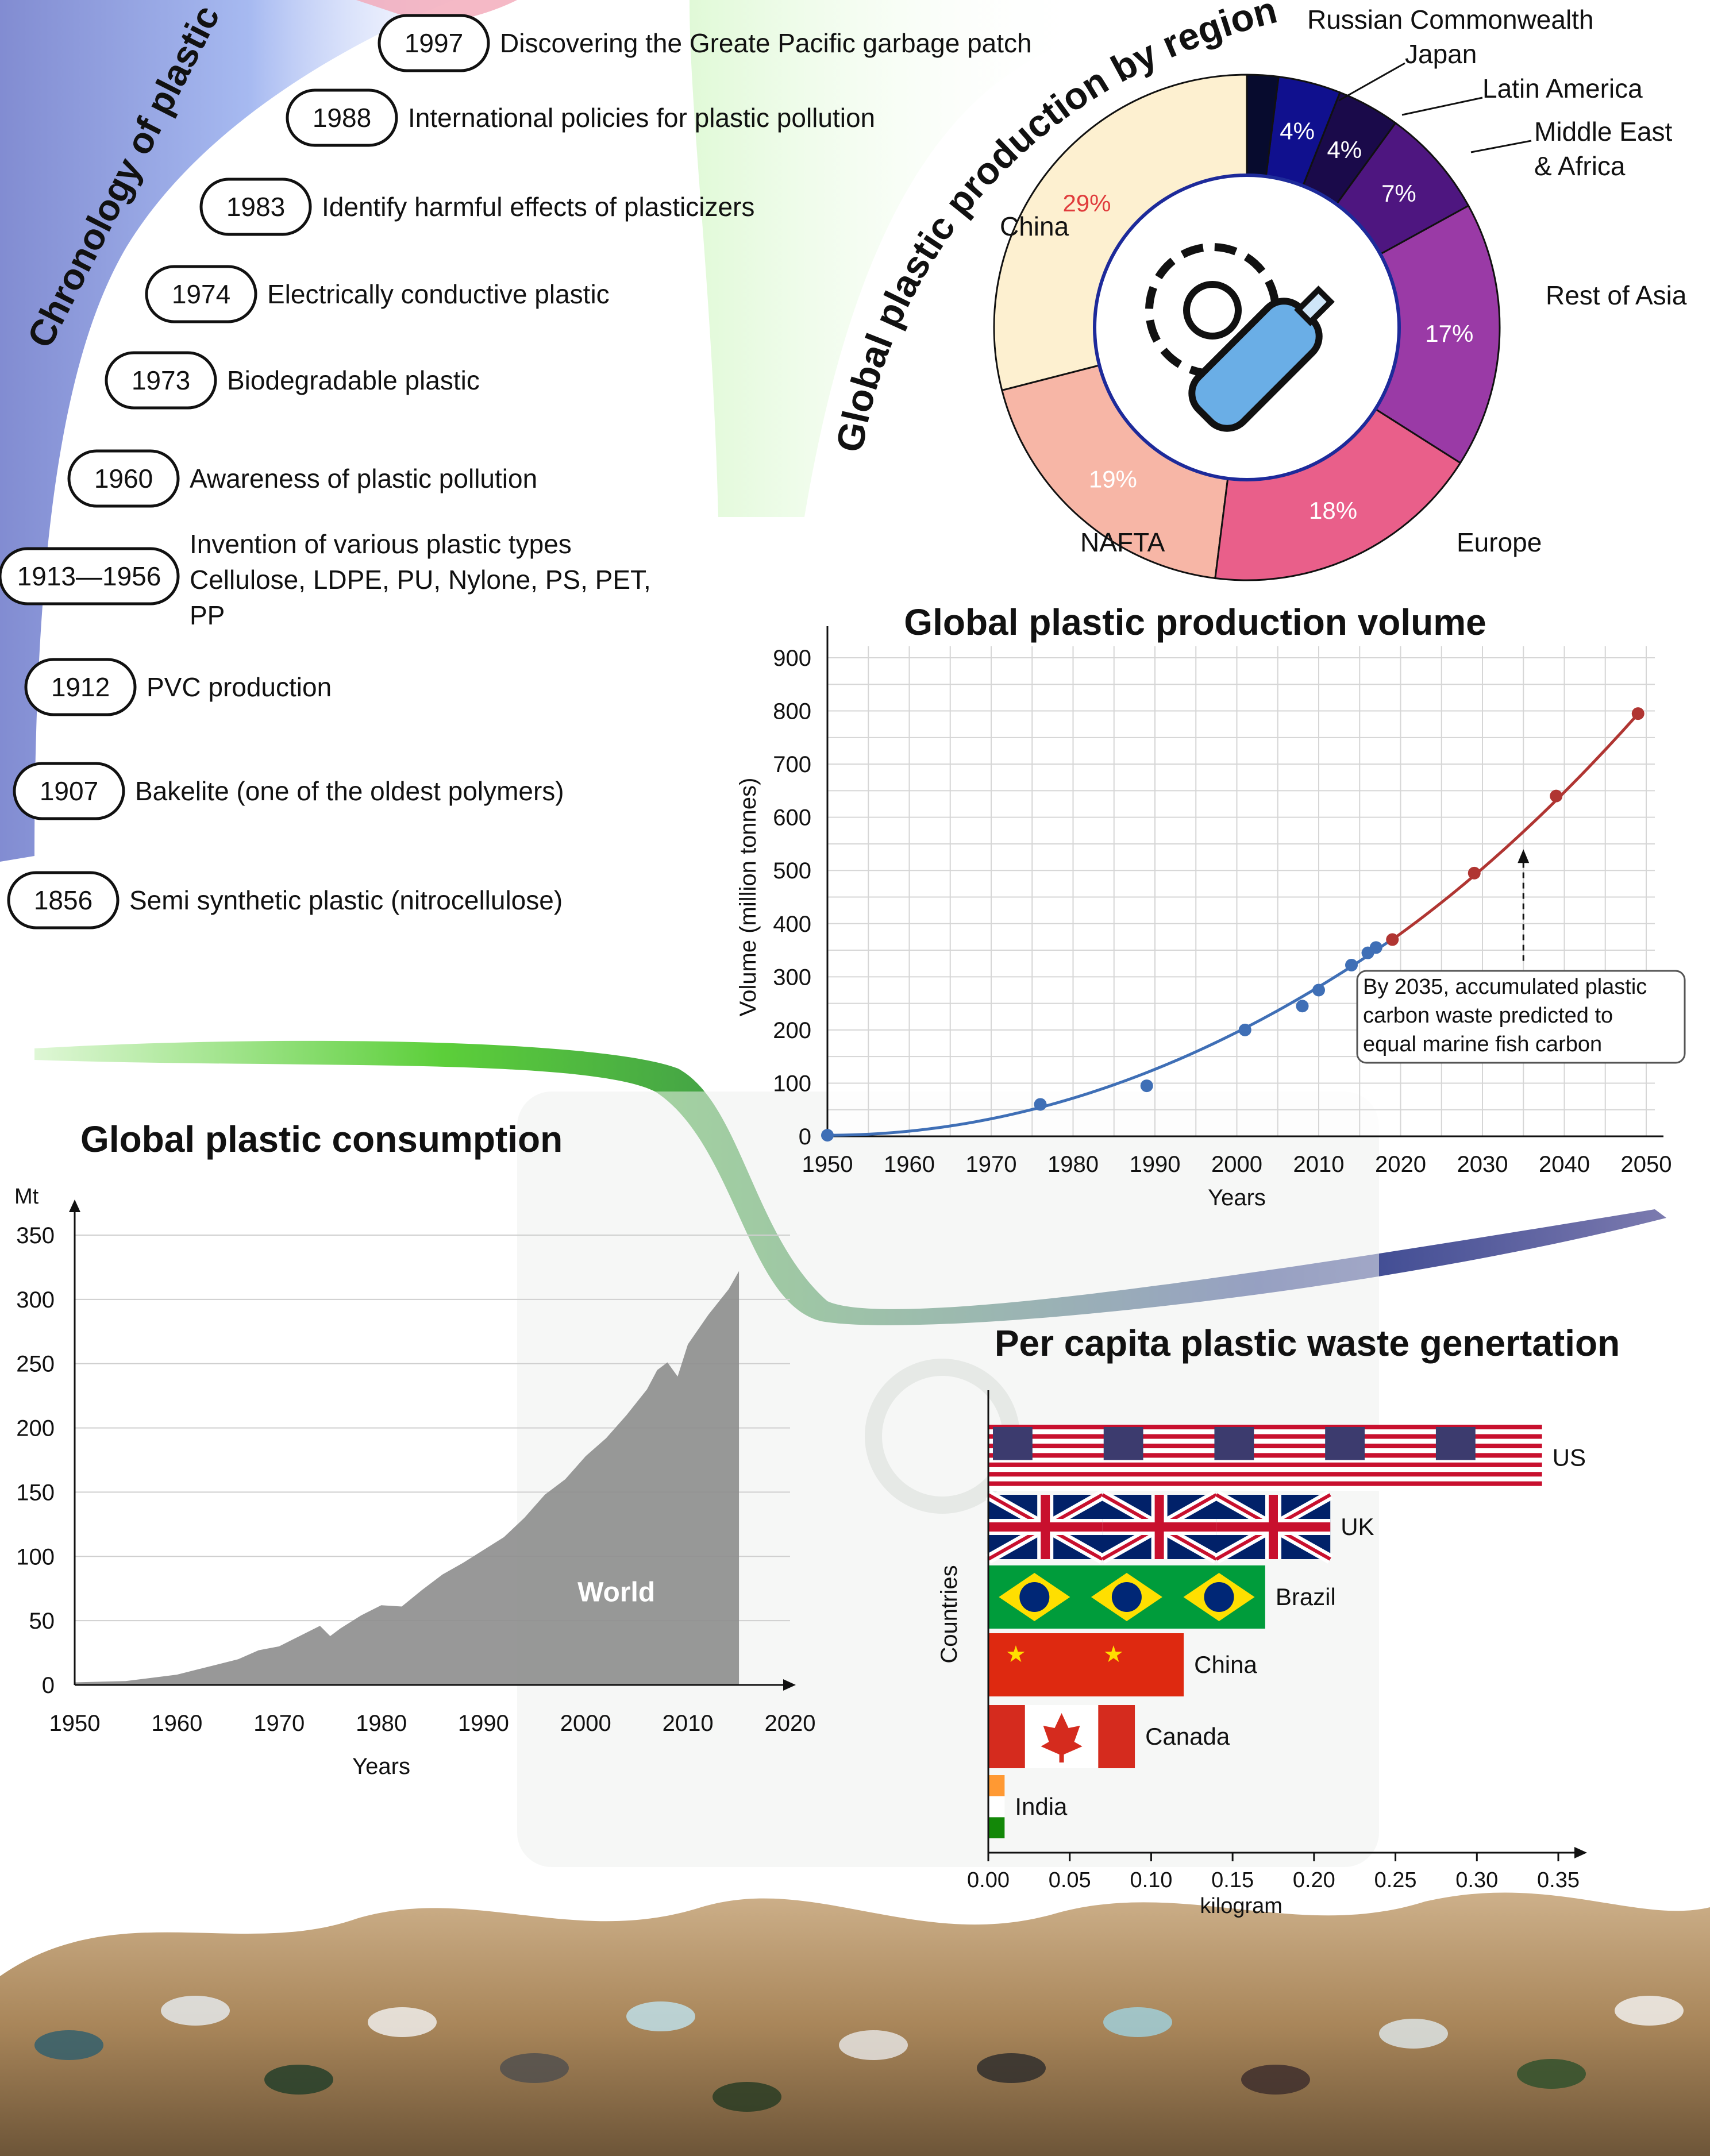 The height and width of the screenshot is (2156, 1710). What do you see at coordinates (255, 207) in the screenshot?
I see `year-label: 1983` at bounding box center [255, 207].